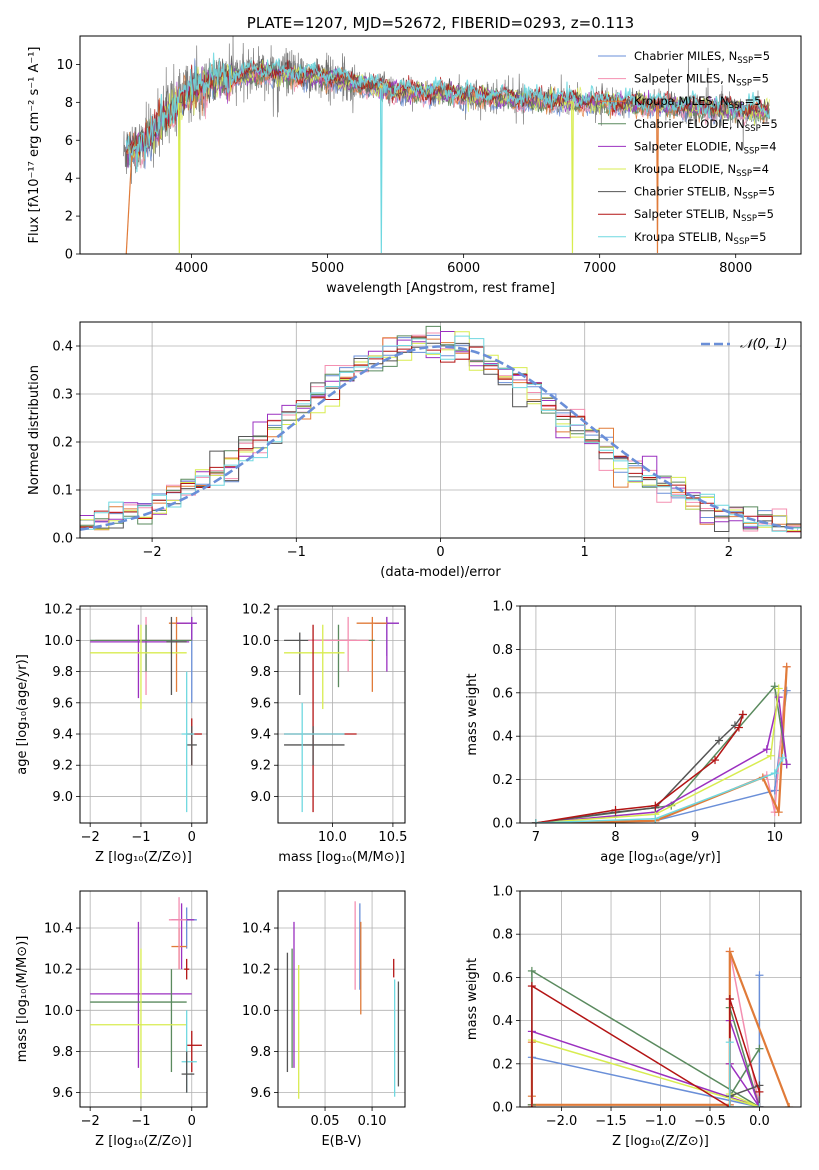 This screenshot has width=819, height=1170. What do you see at coordinates (296, 552) in the screenshot?
I see `residuals-xtick-label-1: −1` at bounding box center [296, 552].